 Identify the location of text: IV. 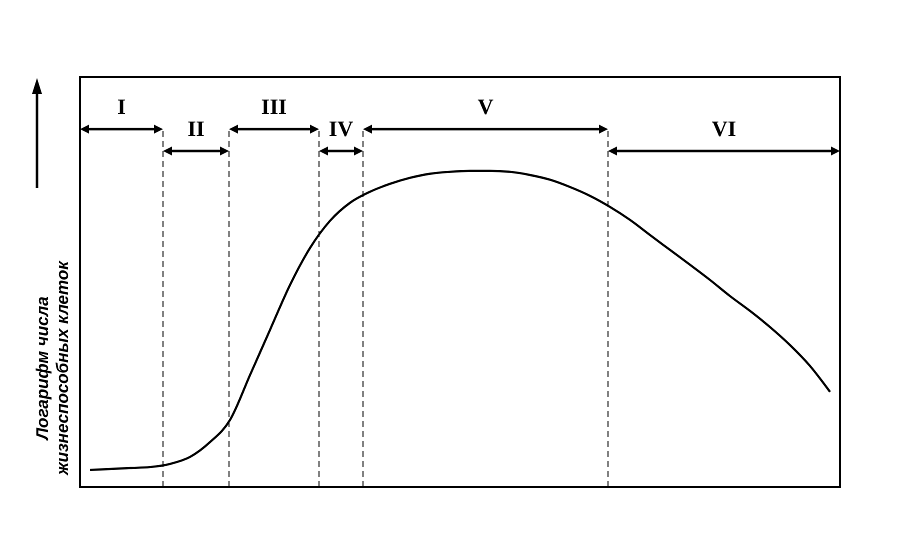
(341, 128).